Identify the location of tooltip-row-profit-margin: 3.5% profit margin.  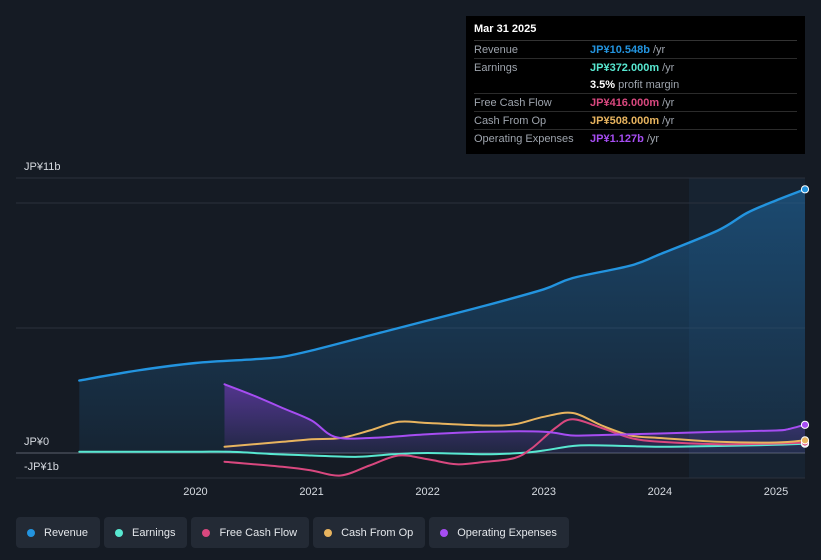
(635, 85).